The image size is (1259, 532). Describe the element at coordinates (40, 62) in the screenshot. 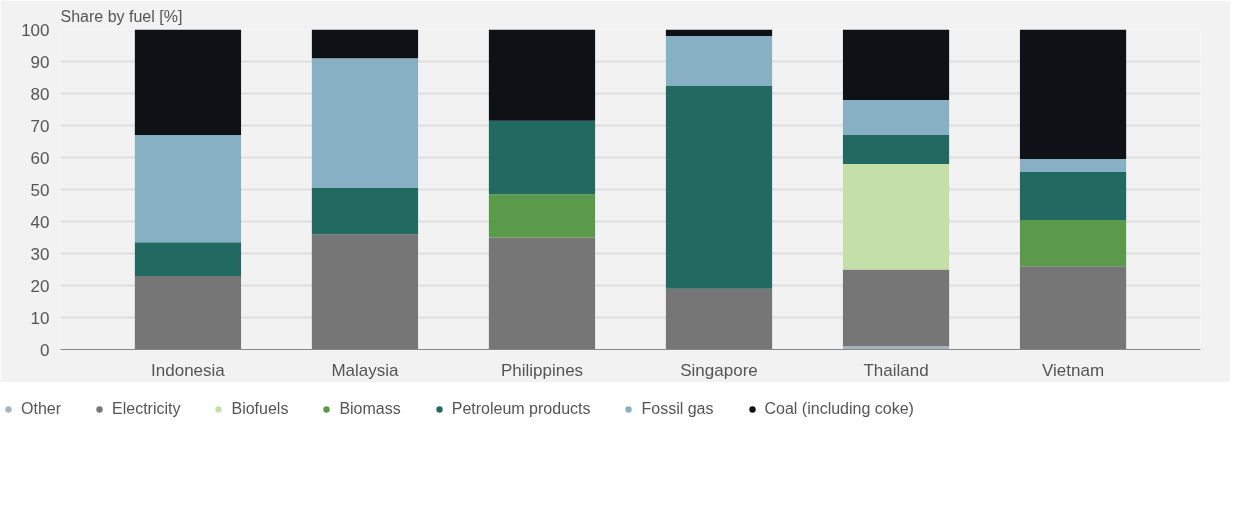

I see `y-tick-label: 90` at that location.